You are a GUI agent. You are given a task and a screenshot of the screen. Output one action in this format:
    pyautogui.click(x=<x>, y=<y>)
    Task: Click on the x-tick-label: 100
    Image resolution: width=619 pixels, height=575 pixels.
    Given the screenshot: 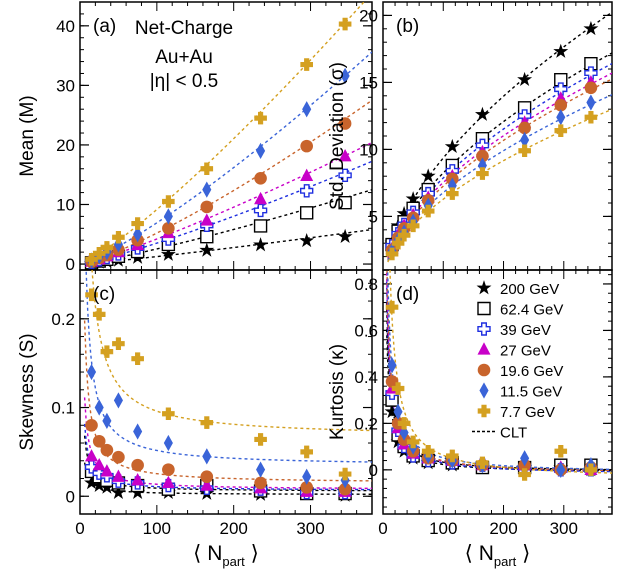 What is the action you would take?
    pyautogui.click(x=443, y=528)
    